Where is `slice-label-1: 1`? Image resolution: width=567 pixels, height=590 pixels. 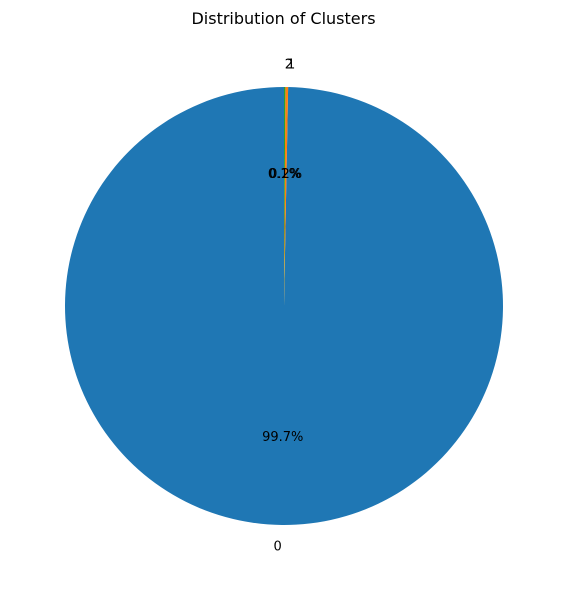 slice-label-1: 1 is located at coordinates (291, 65).